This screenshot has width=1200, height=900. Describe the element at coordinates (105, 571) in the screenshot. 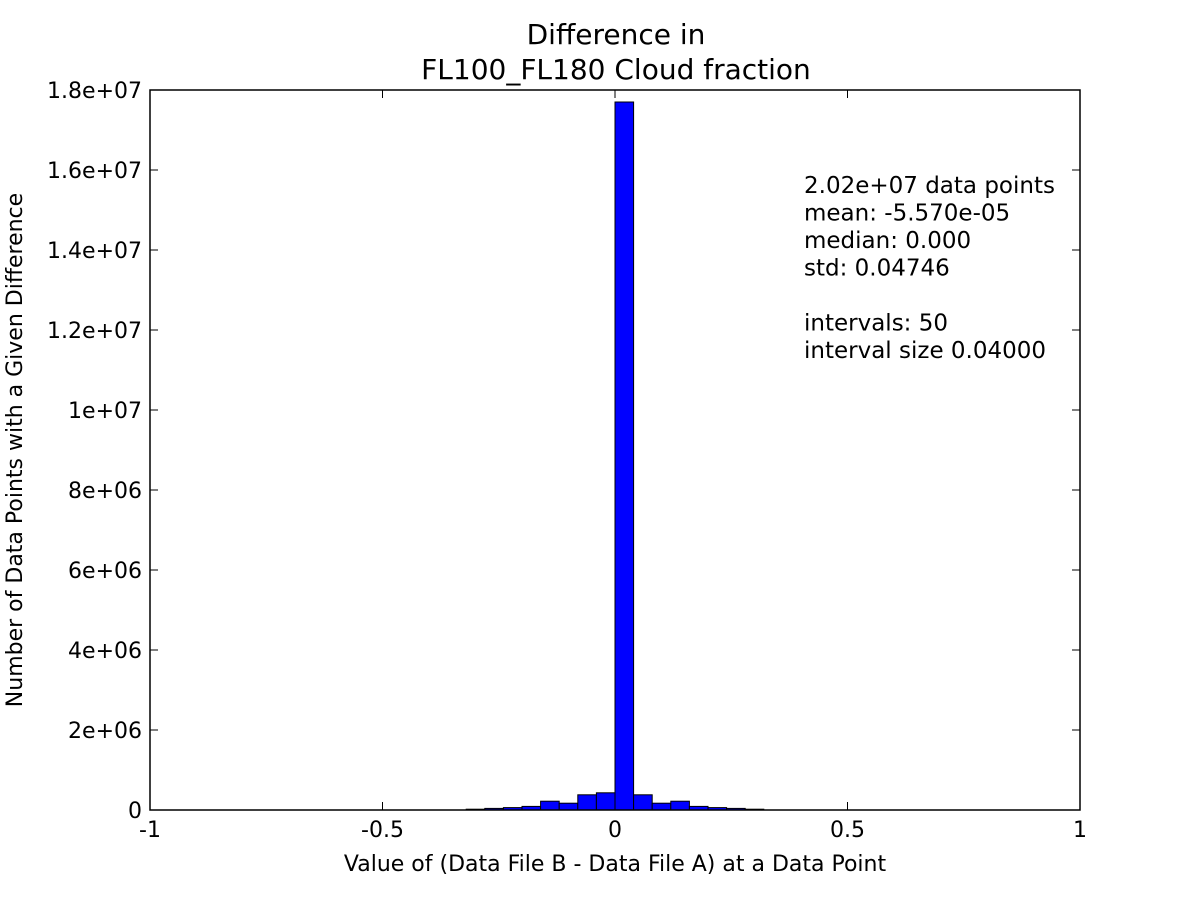

I see `y-tick-label: 6e+06` at that location.